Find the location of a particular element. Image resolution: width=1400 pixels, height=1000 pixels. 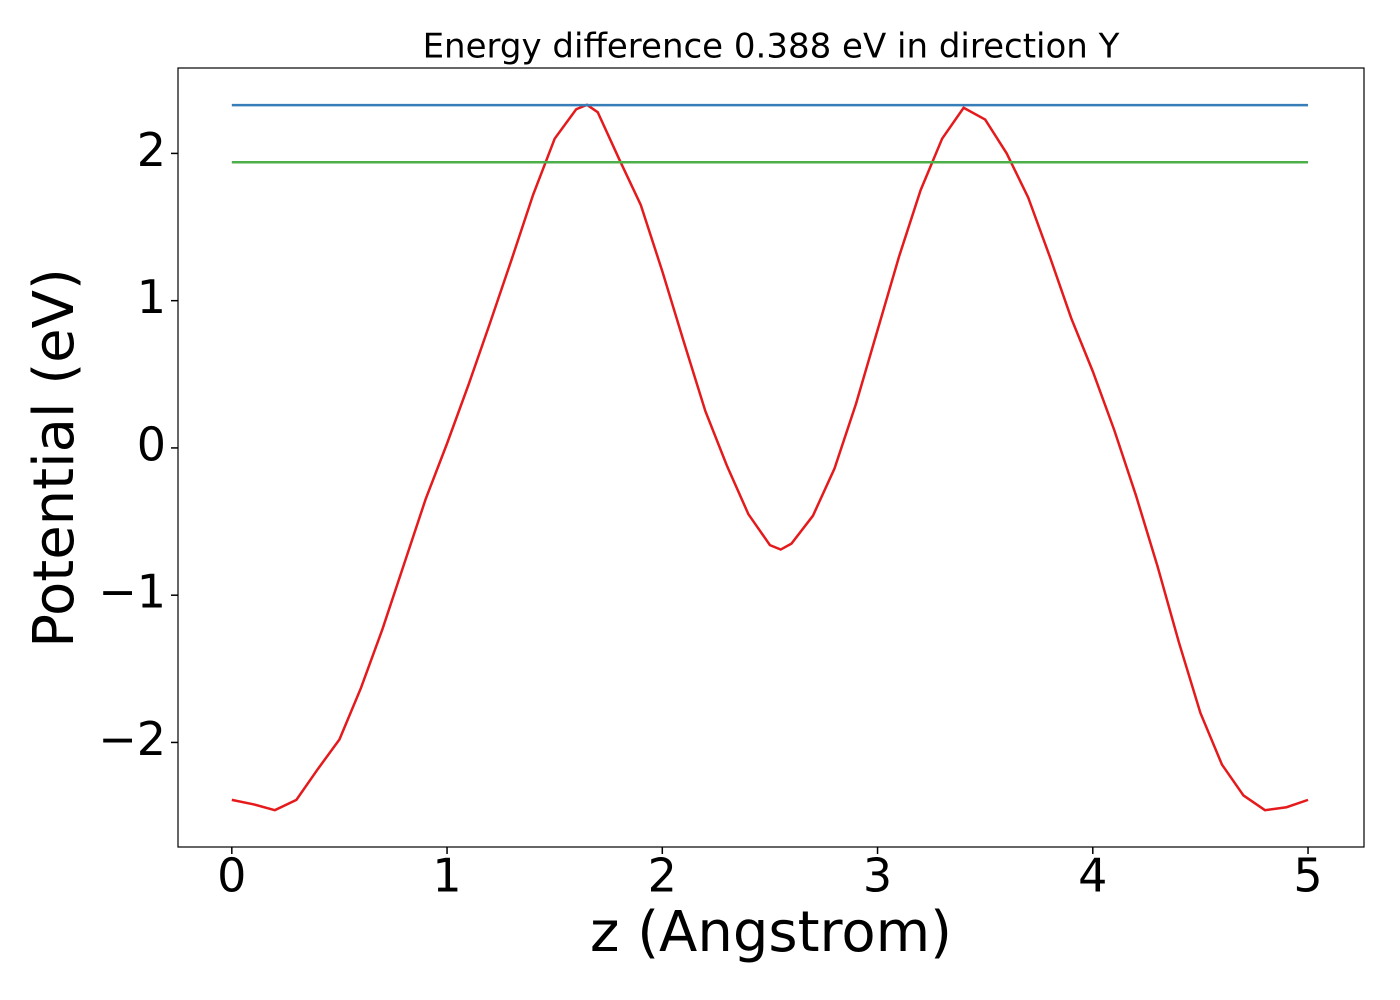

y-tick-label: 1 is located at coordinates (151, 297).